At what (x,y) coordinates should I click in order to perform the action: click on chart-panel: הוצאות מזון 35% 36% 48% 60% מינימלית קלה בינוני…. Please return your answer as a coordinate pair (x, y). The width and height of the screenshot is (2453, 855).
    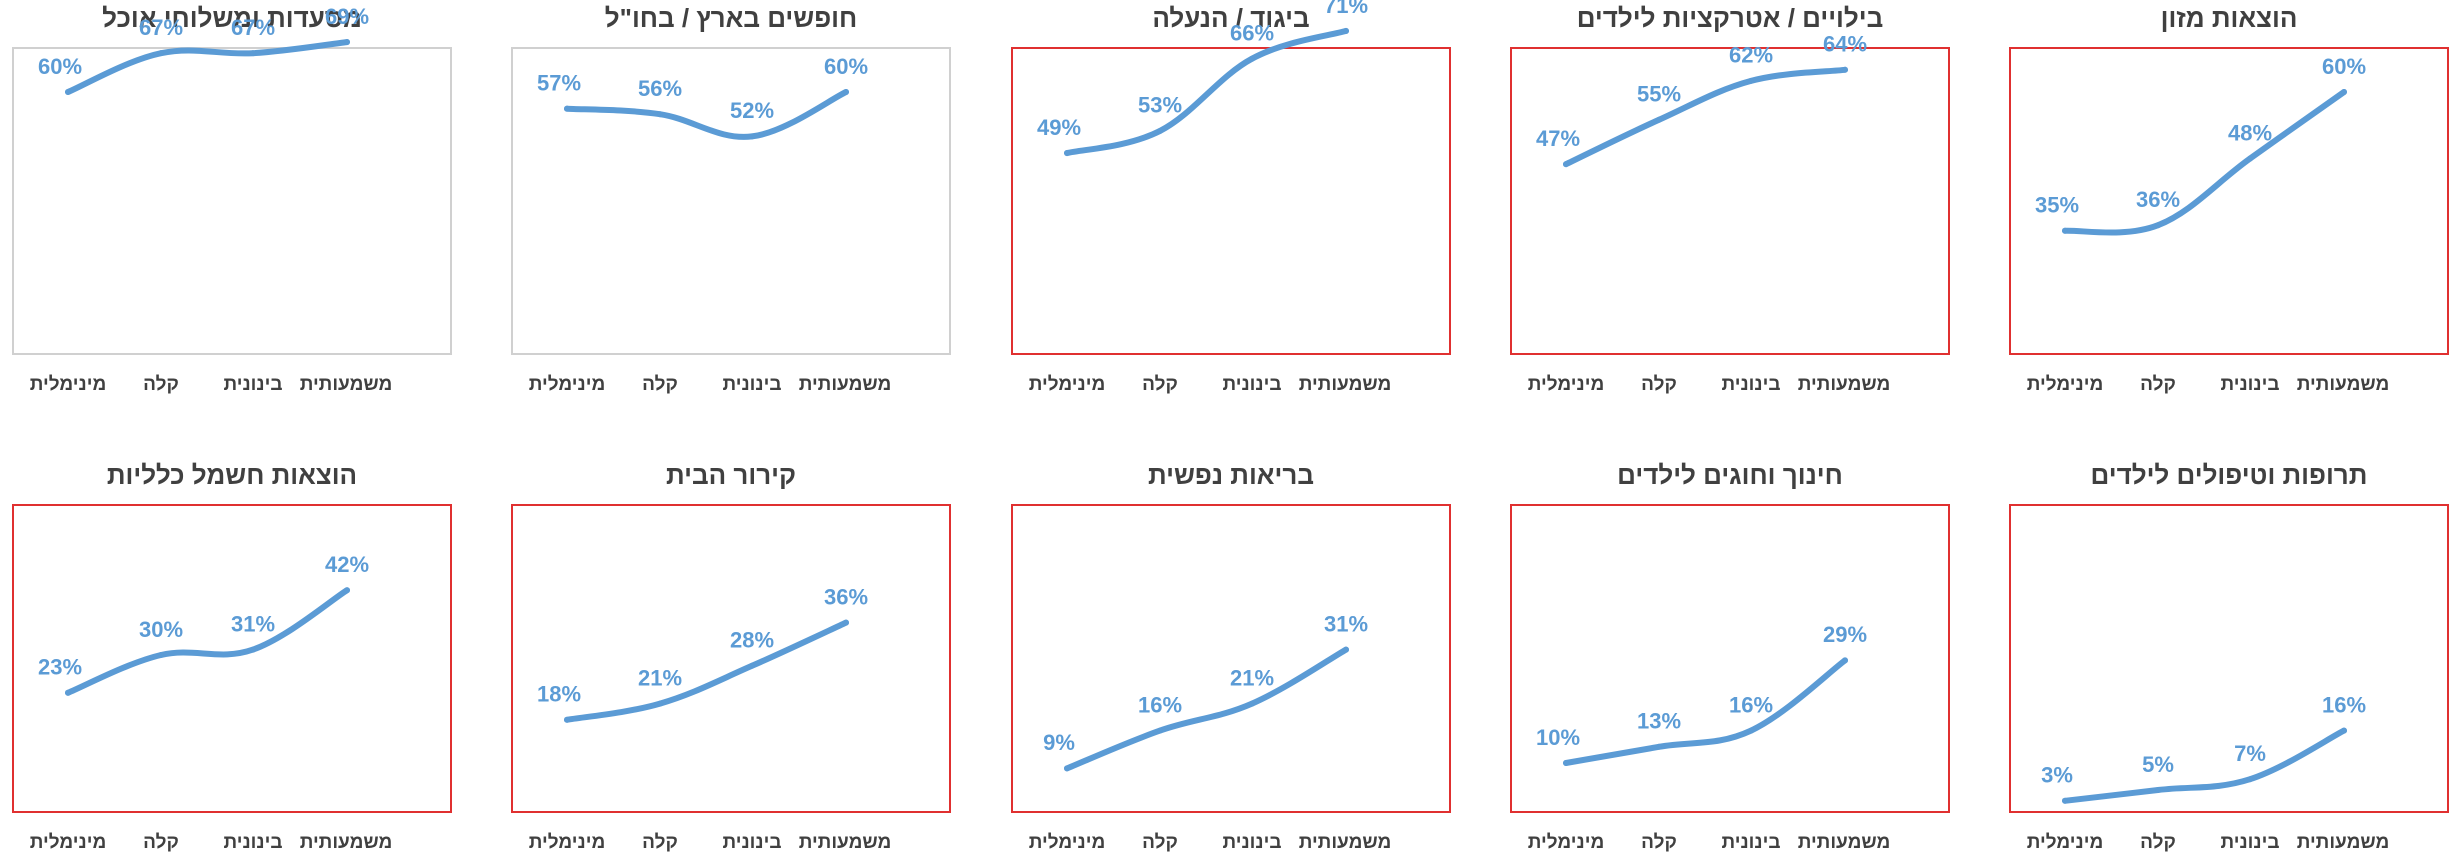
    Looking at the image, I should click on (2229, 199).